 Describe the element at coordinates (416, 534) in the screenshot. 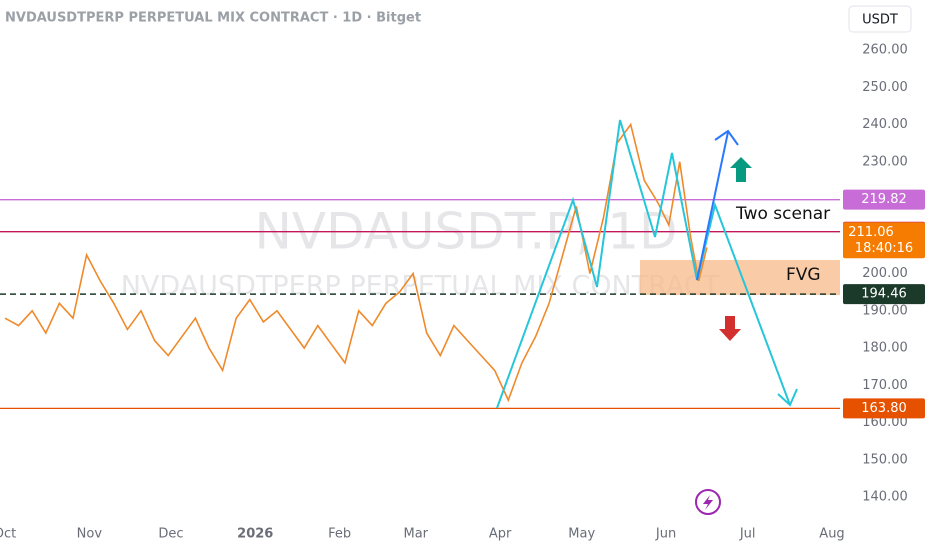

I see `x-tick-label: Mar` at that location.